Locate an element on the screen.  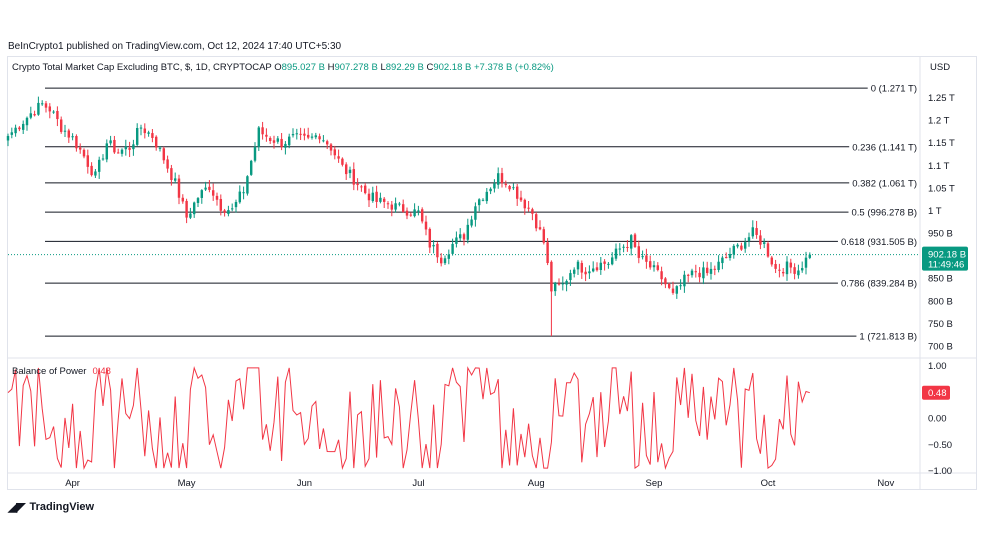
time-tick-label: Sep is located at coordinates (654, 483).